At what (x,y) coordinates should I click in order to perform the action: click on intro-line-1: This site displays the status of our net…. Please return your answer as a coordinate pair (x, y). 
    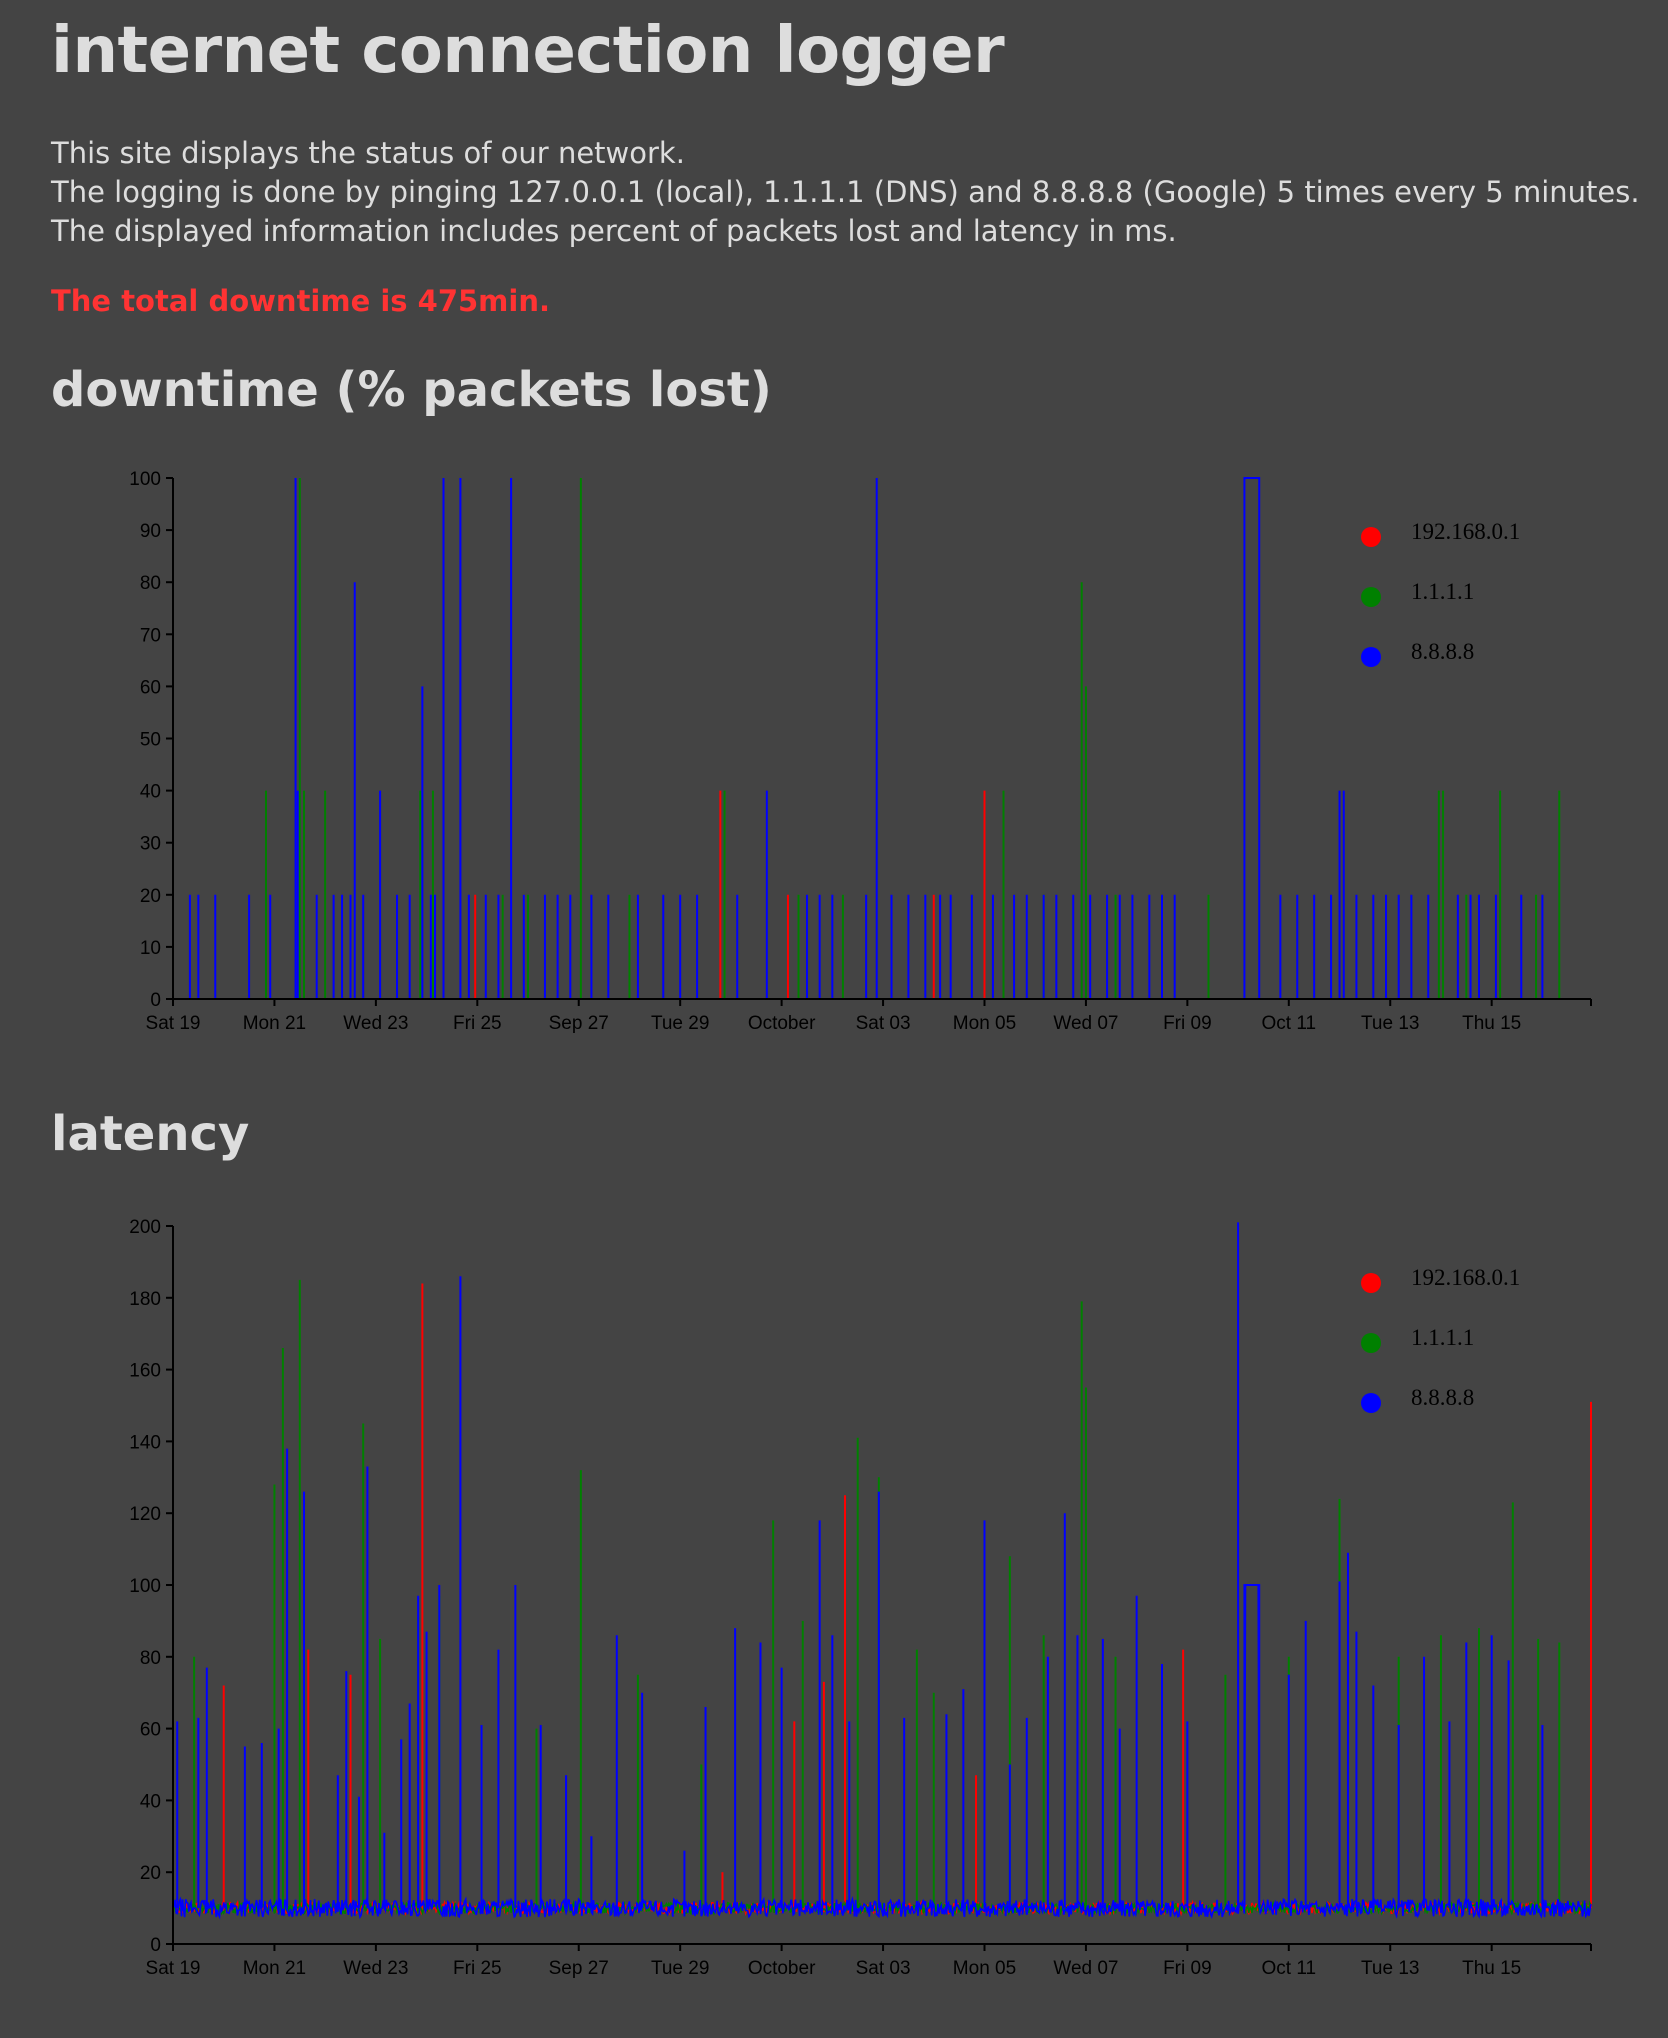
    Looking at the image, I should click on (368, 153).